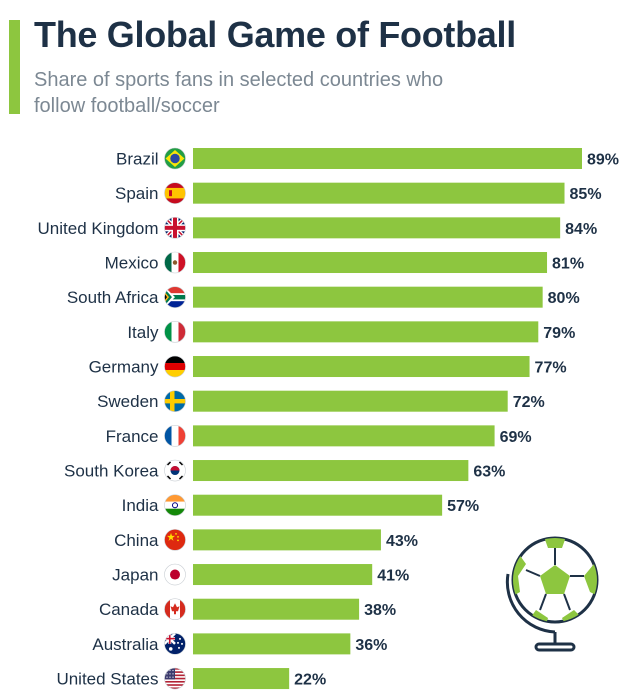 Image resolution: width=638 pixels, height=692 pixels. Describe the element at coordinates (136, 193) in the screenshot. I see `category-label: Spain` at that location.